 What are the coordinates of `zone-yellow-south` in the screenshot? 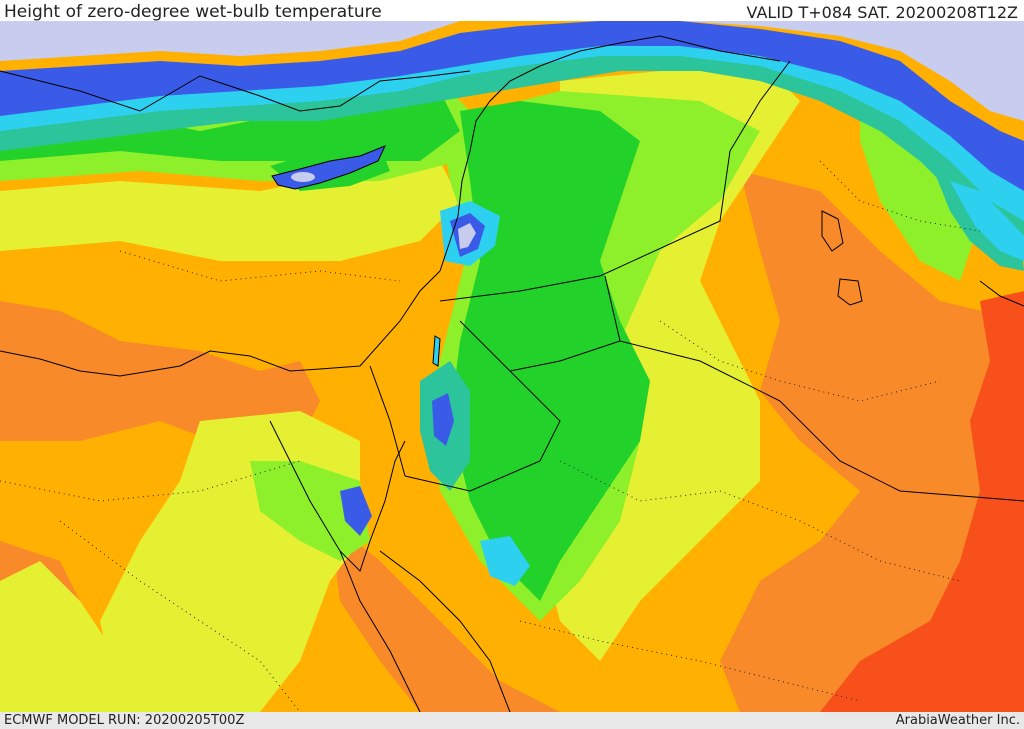 It's located at (80, 636).